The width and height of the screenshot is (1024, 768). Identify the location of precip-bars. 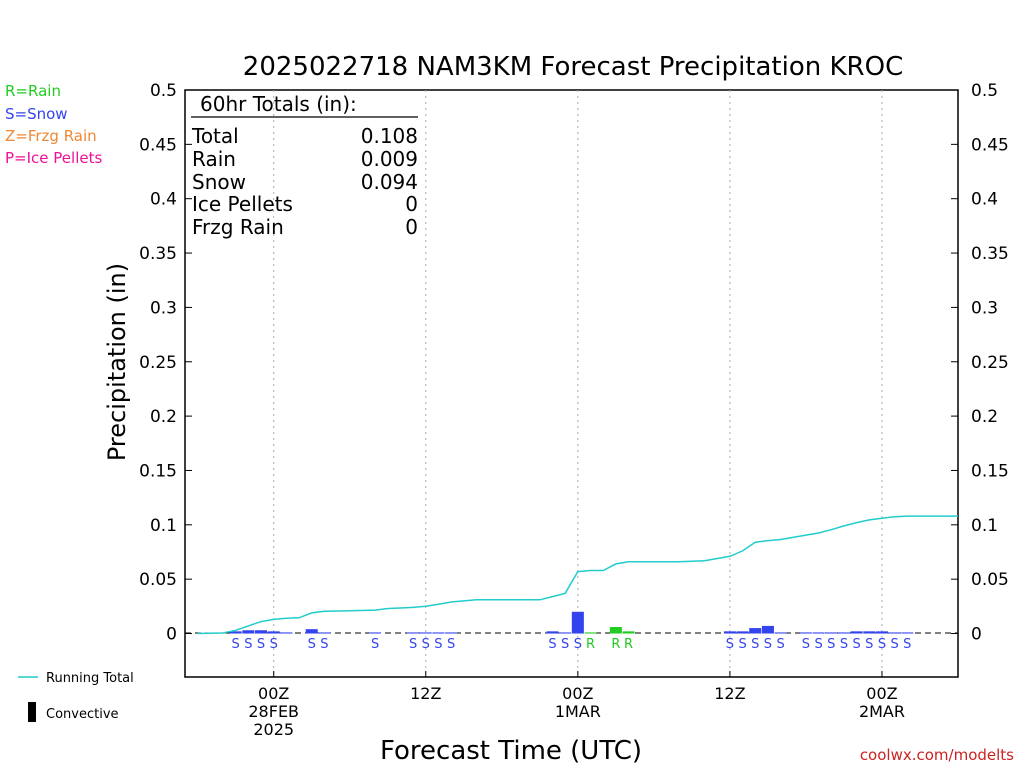
(571, 622).